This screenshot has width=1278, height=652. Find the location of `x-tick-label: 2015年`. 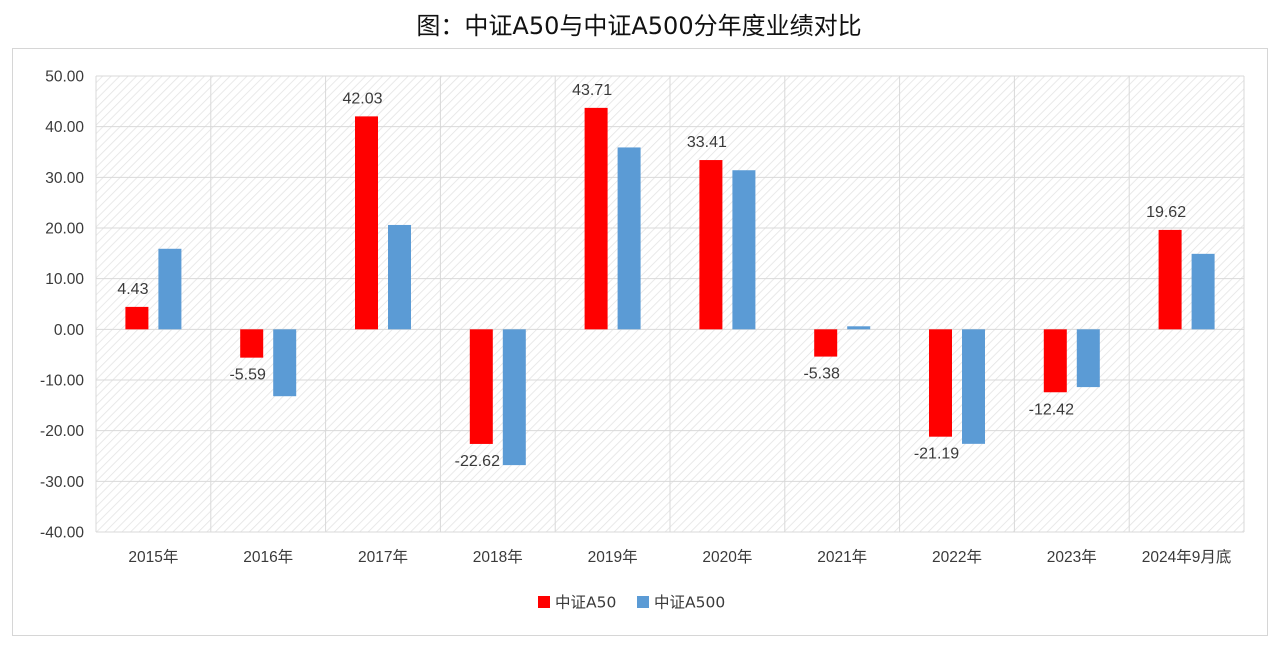

x-tick-label: 2015年 is located at coordinates (153, 557).